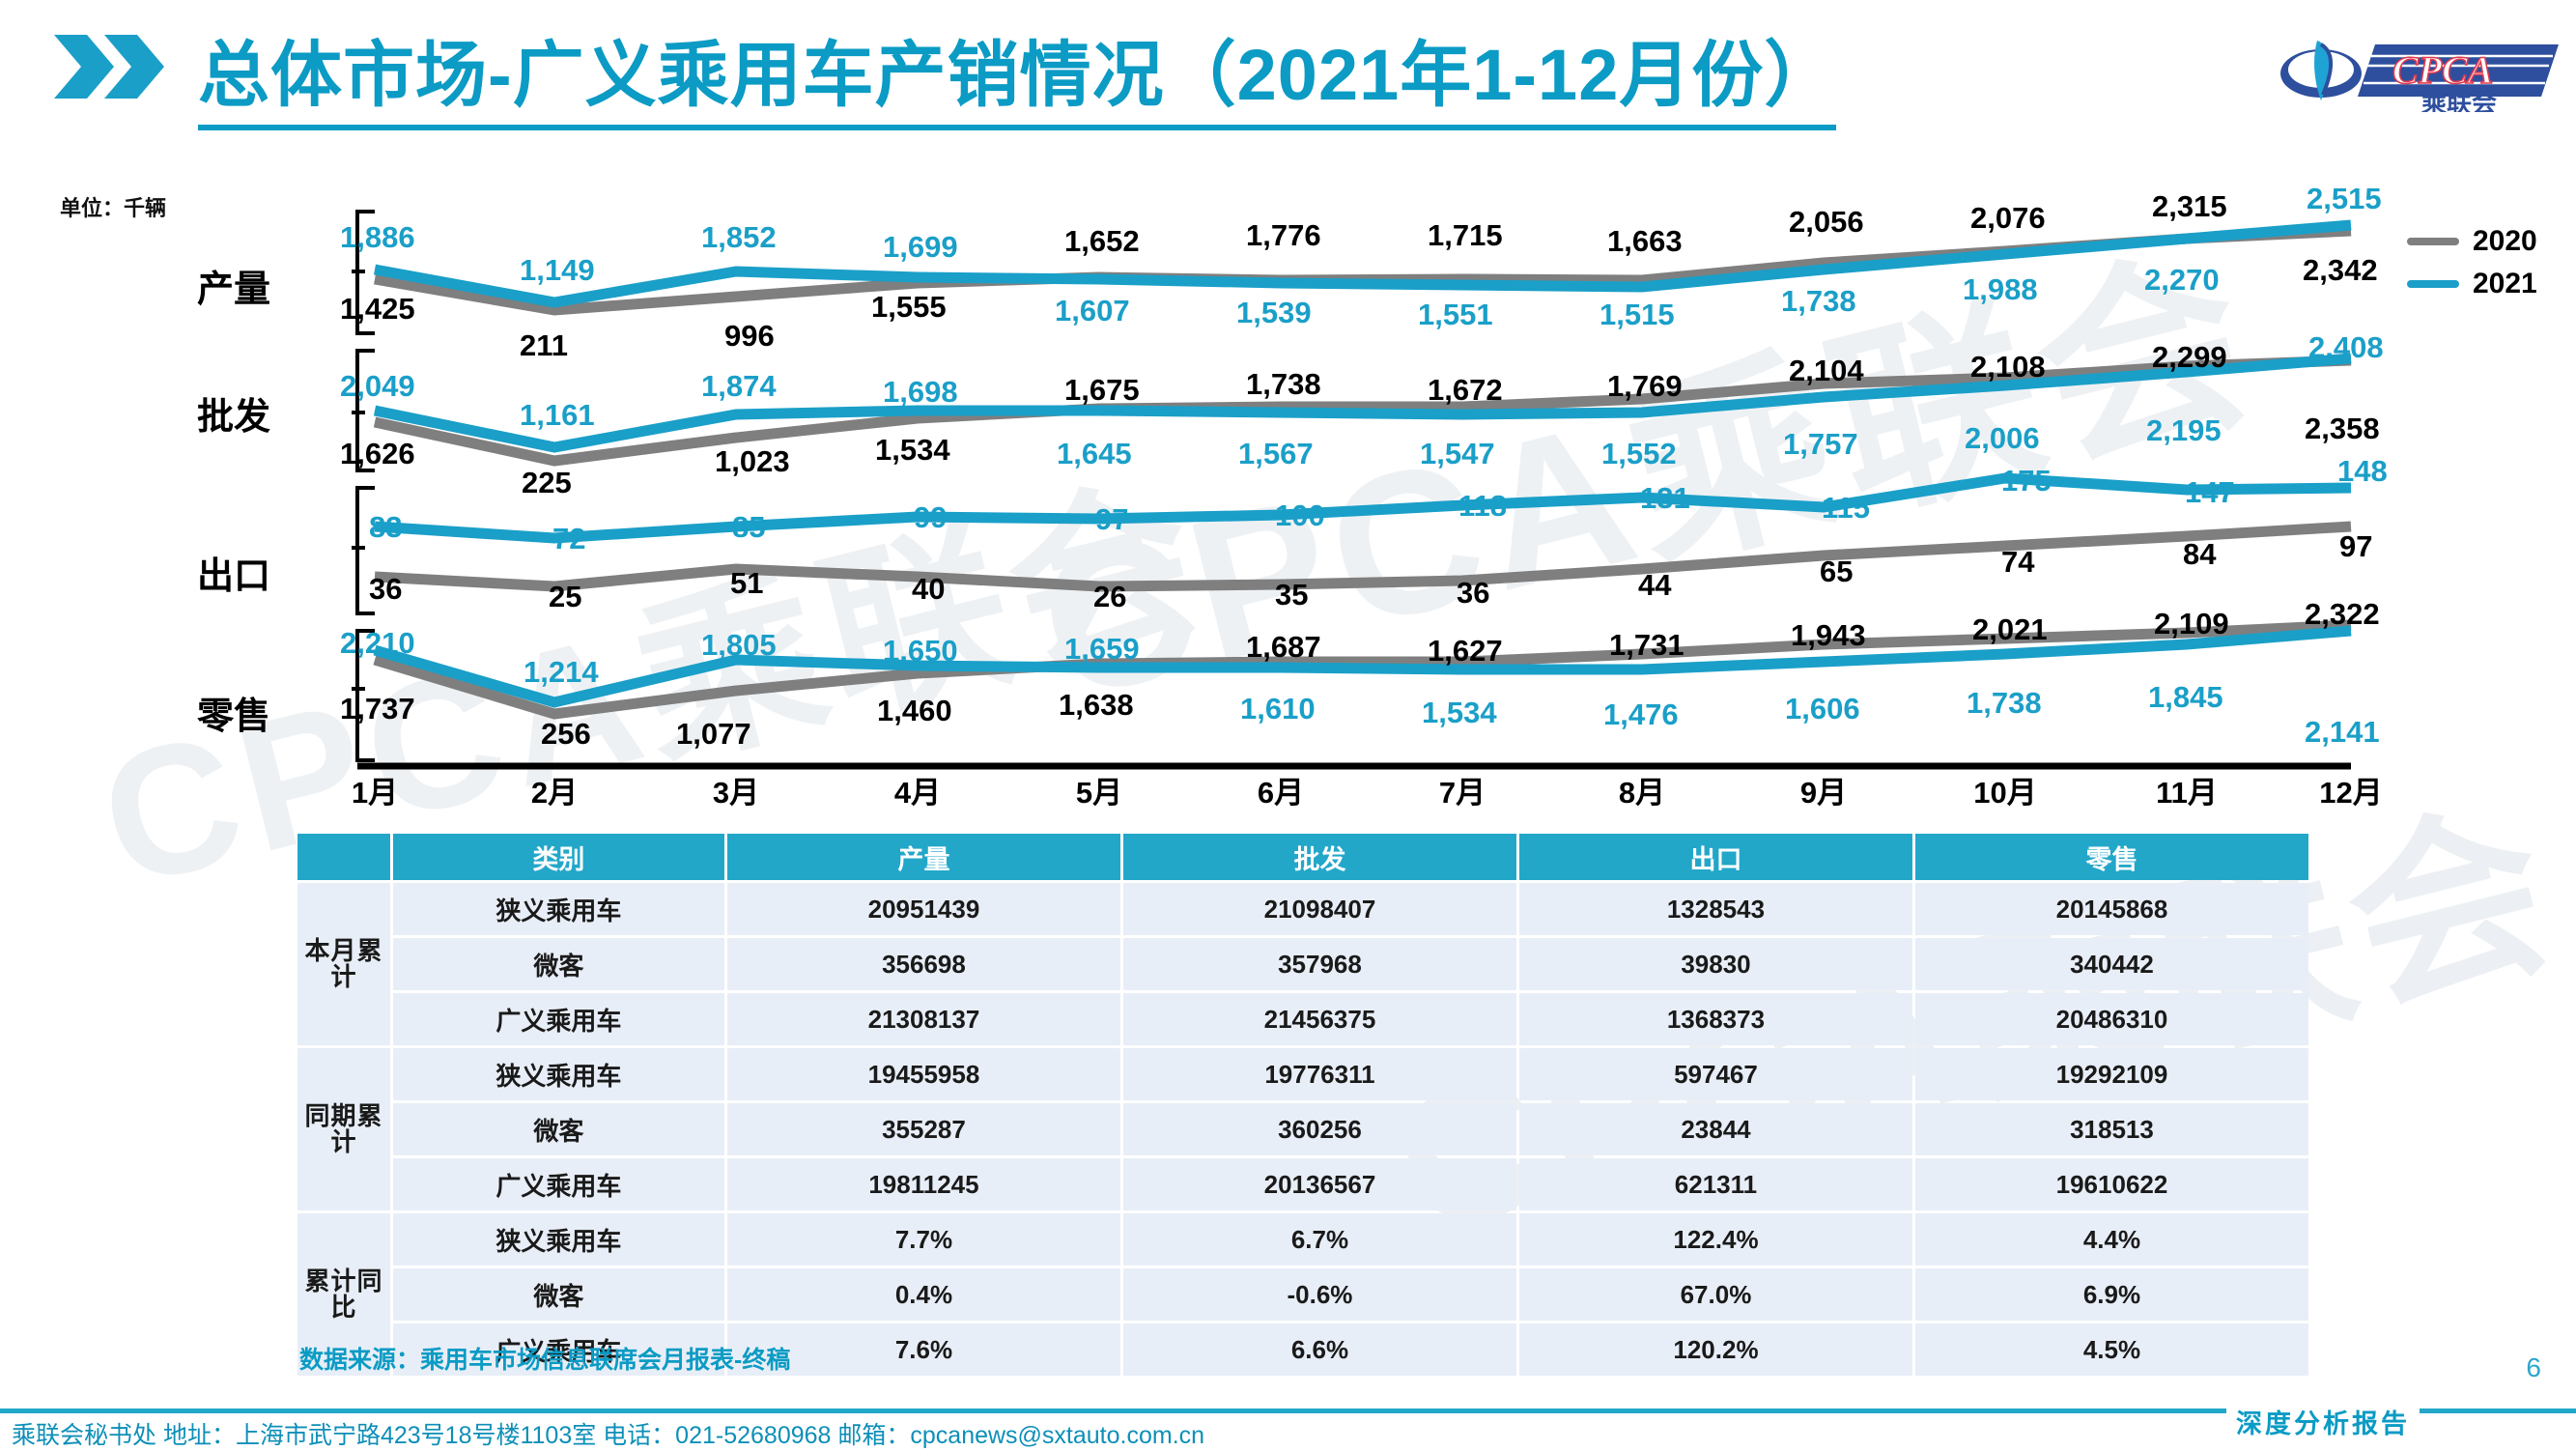 The width and height of the screenshot is (2576, 1451). I want to click on table-group-label-yoy: 累计同比, so click(343, 1294).